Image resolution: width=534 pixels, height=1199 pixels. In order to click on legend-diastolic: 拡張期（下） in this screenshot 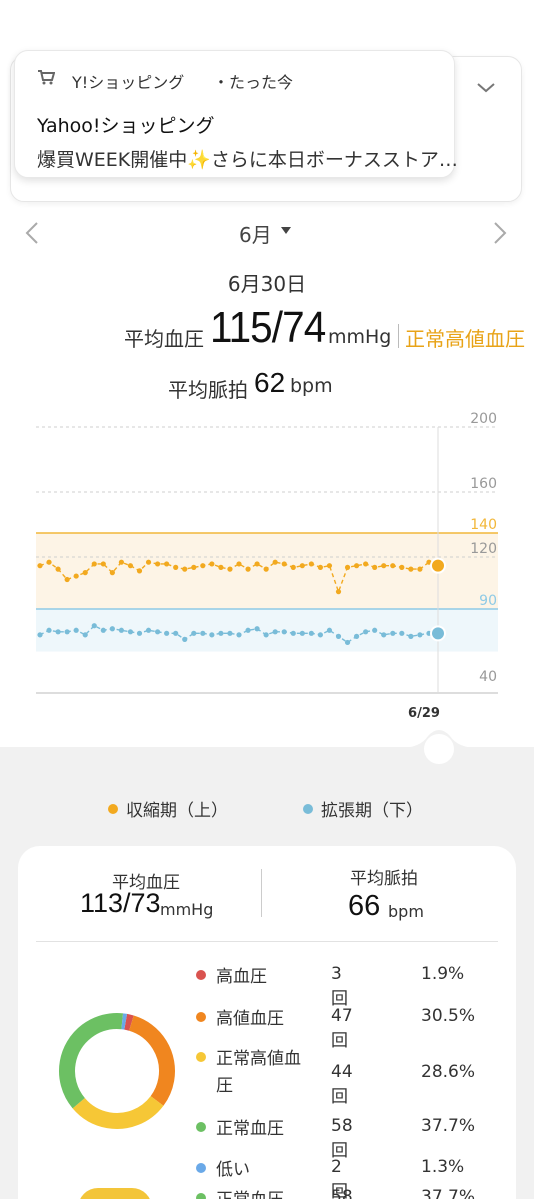, I will do `click(363, 808)`.